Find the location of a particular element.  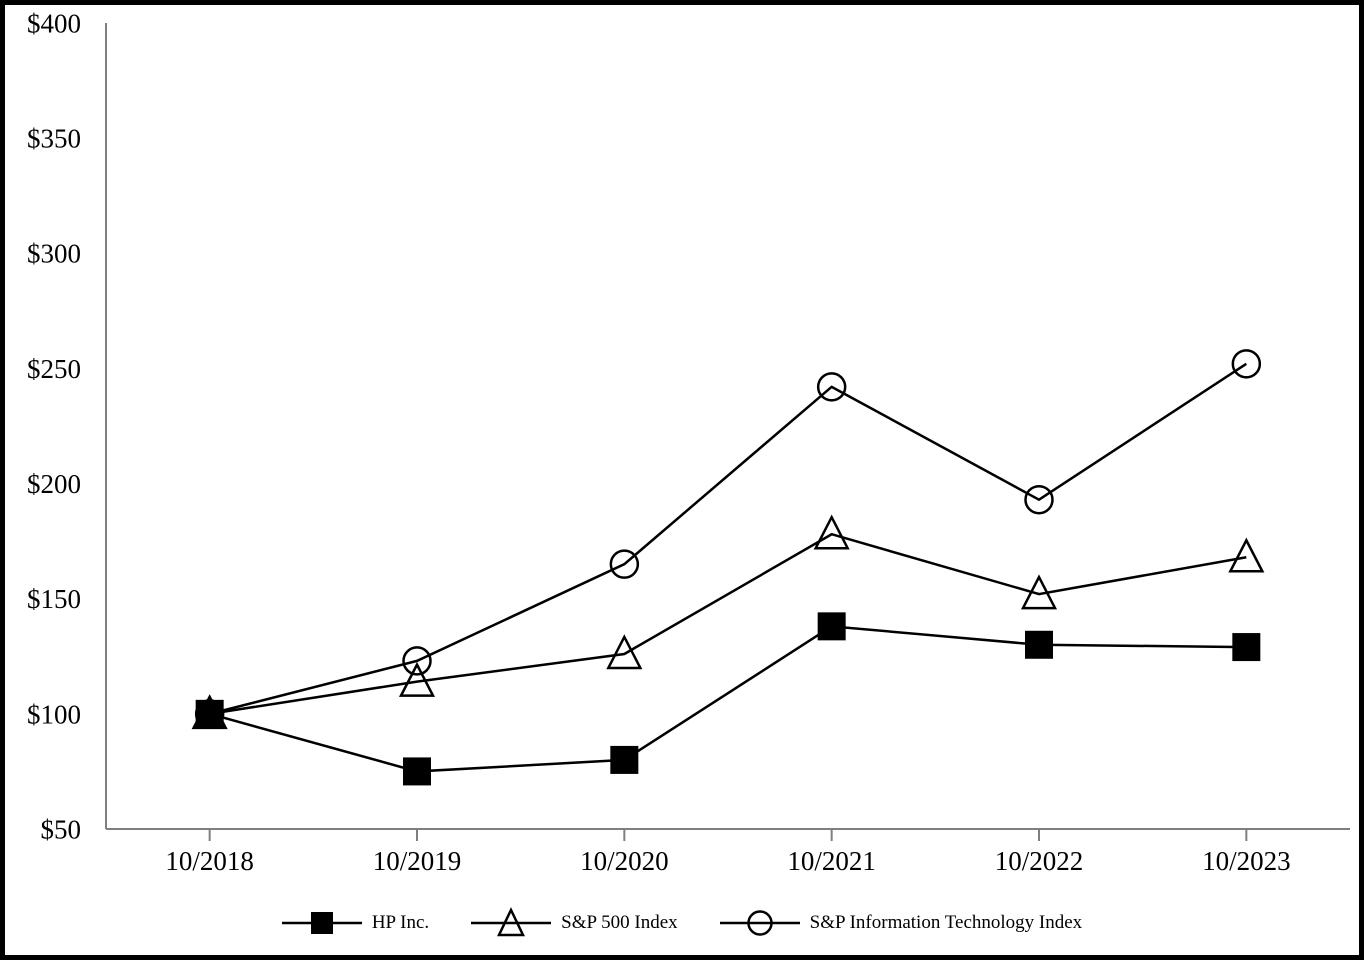

y-tick-label: $150 is located at coordinates (54, 599).